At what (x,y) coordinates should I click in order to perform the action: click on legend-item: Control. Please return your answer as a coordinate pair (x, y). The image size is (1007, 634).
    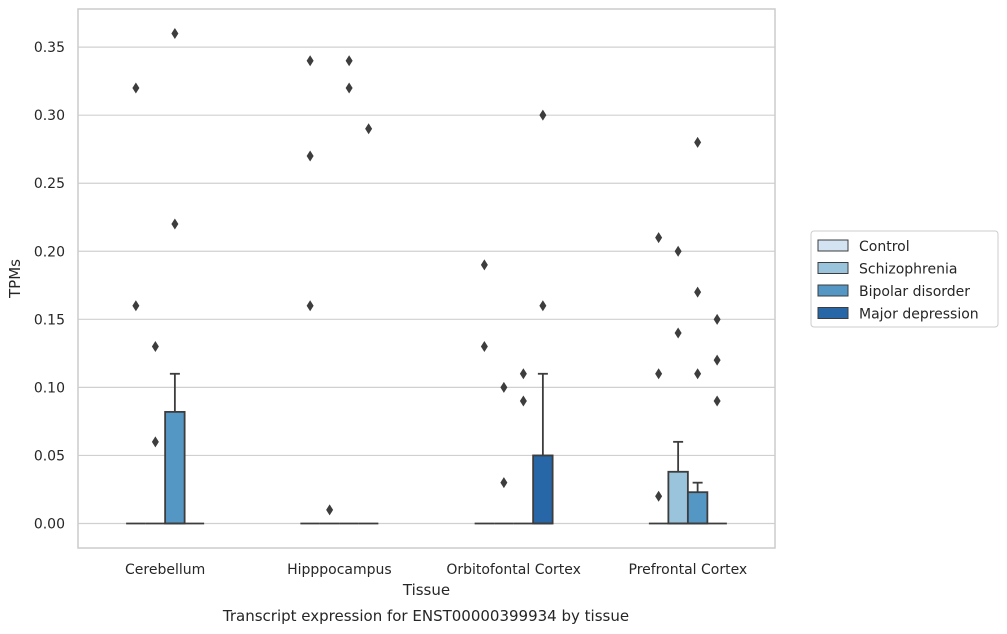
    Looking at the image, I should click on (863, 247).